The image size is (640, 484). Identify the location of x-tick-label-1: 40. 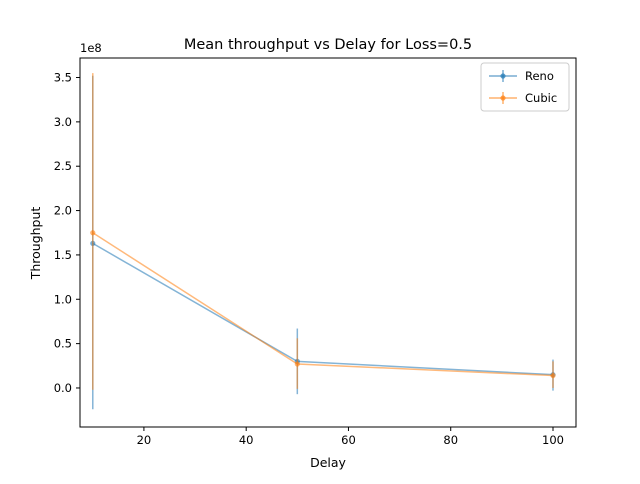
(246, 440).